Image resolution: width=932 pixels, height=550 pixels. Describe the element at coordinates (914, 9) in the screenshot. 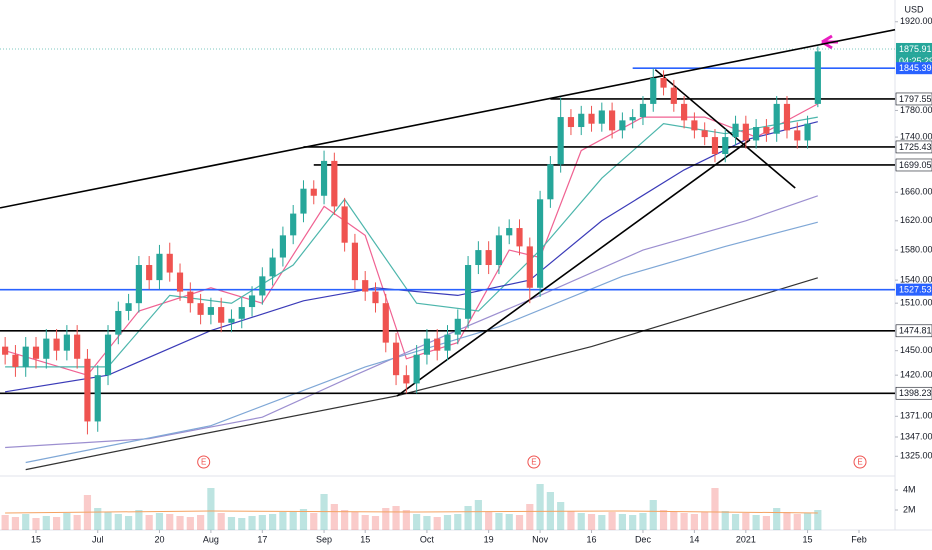

I see `currency-label: USD` at that location.